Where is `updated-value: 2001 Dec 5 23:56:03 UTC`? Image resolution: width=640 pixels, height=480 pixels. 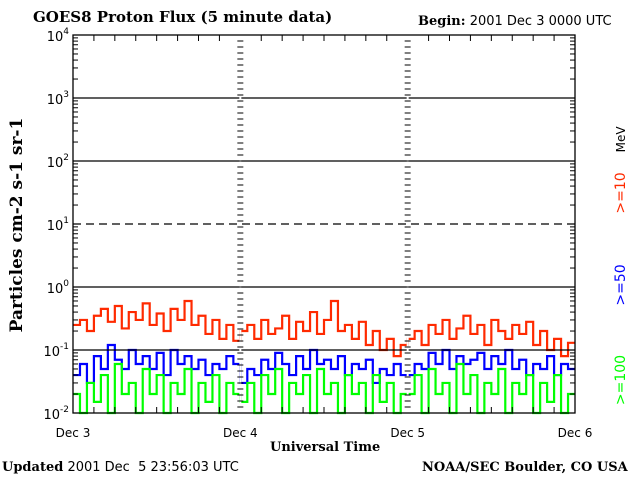 updated-value: 2001 Dec 5 23:56:03 UTC is located at coordinates (153, 467).